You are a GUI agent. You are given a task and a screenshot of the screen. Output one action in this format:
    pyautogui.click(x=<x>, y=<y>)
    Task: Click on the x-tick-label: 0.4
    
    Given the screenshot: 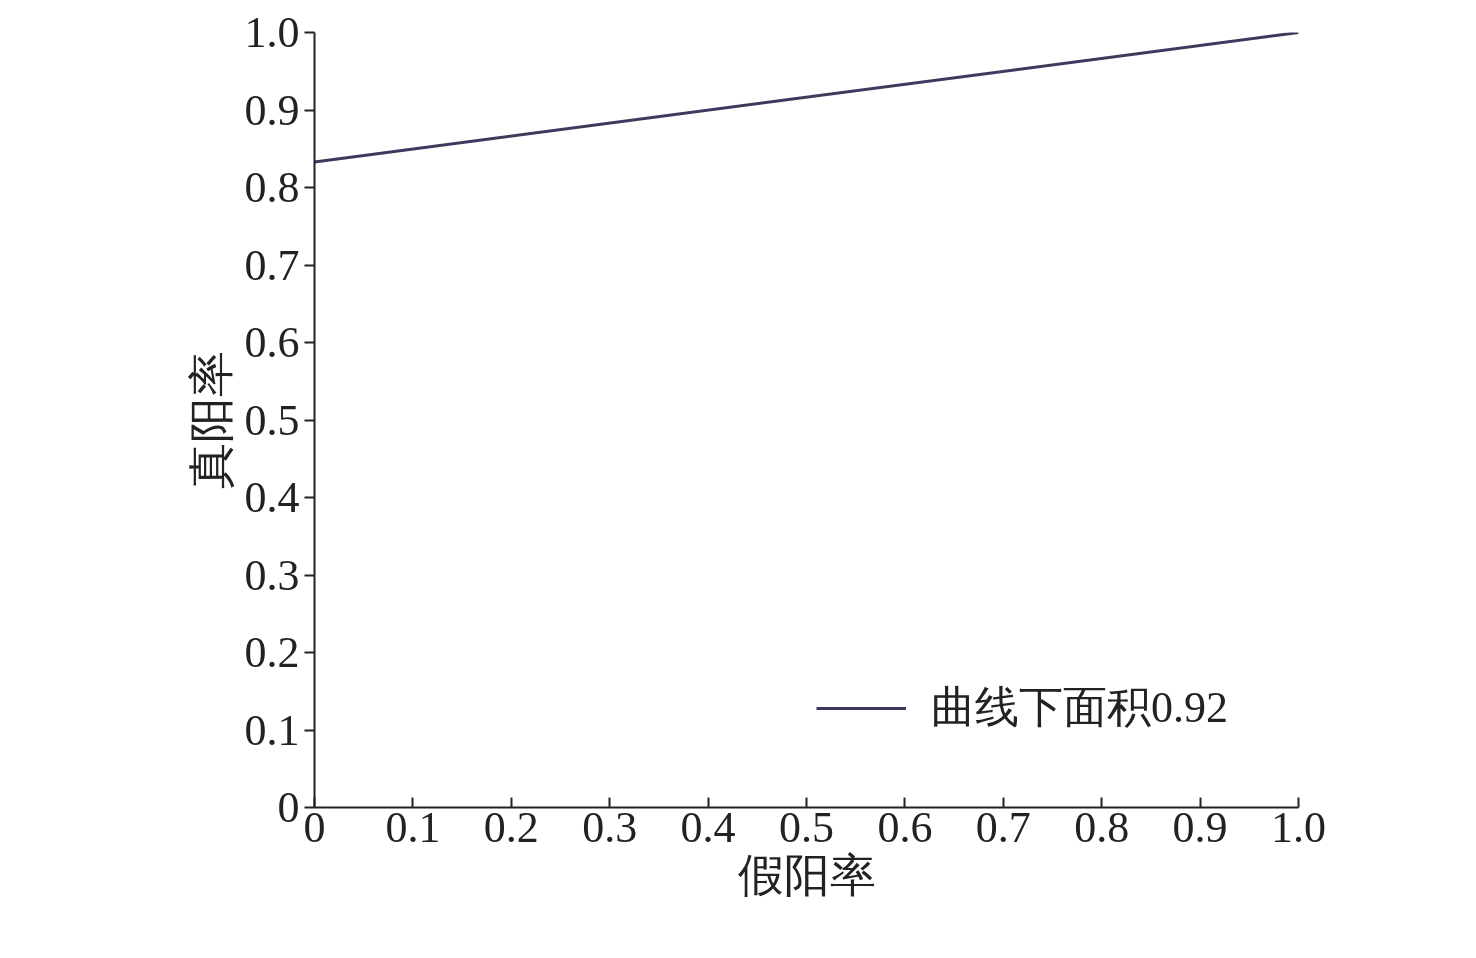 What is the action you would take?
    pyautogui.click(x=708, y=827)
    